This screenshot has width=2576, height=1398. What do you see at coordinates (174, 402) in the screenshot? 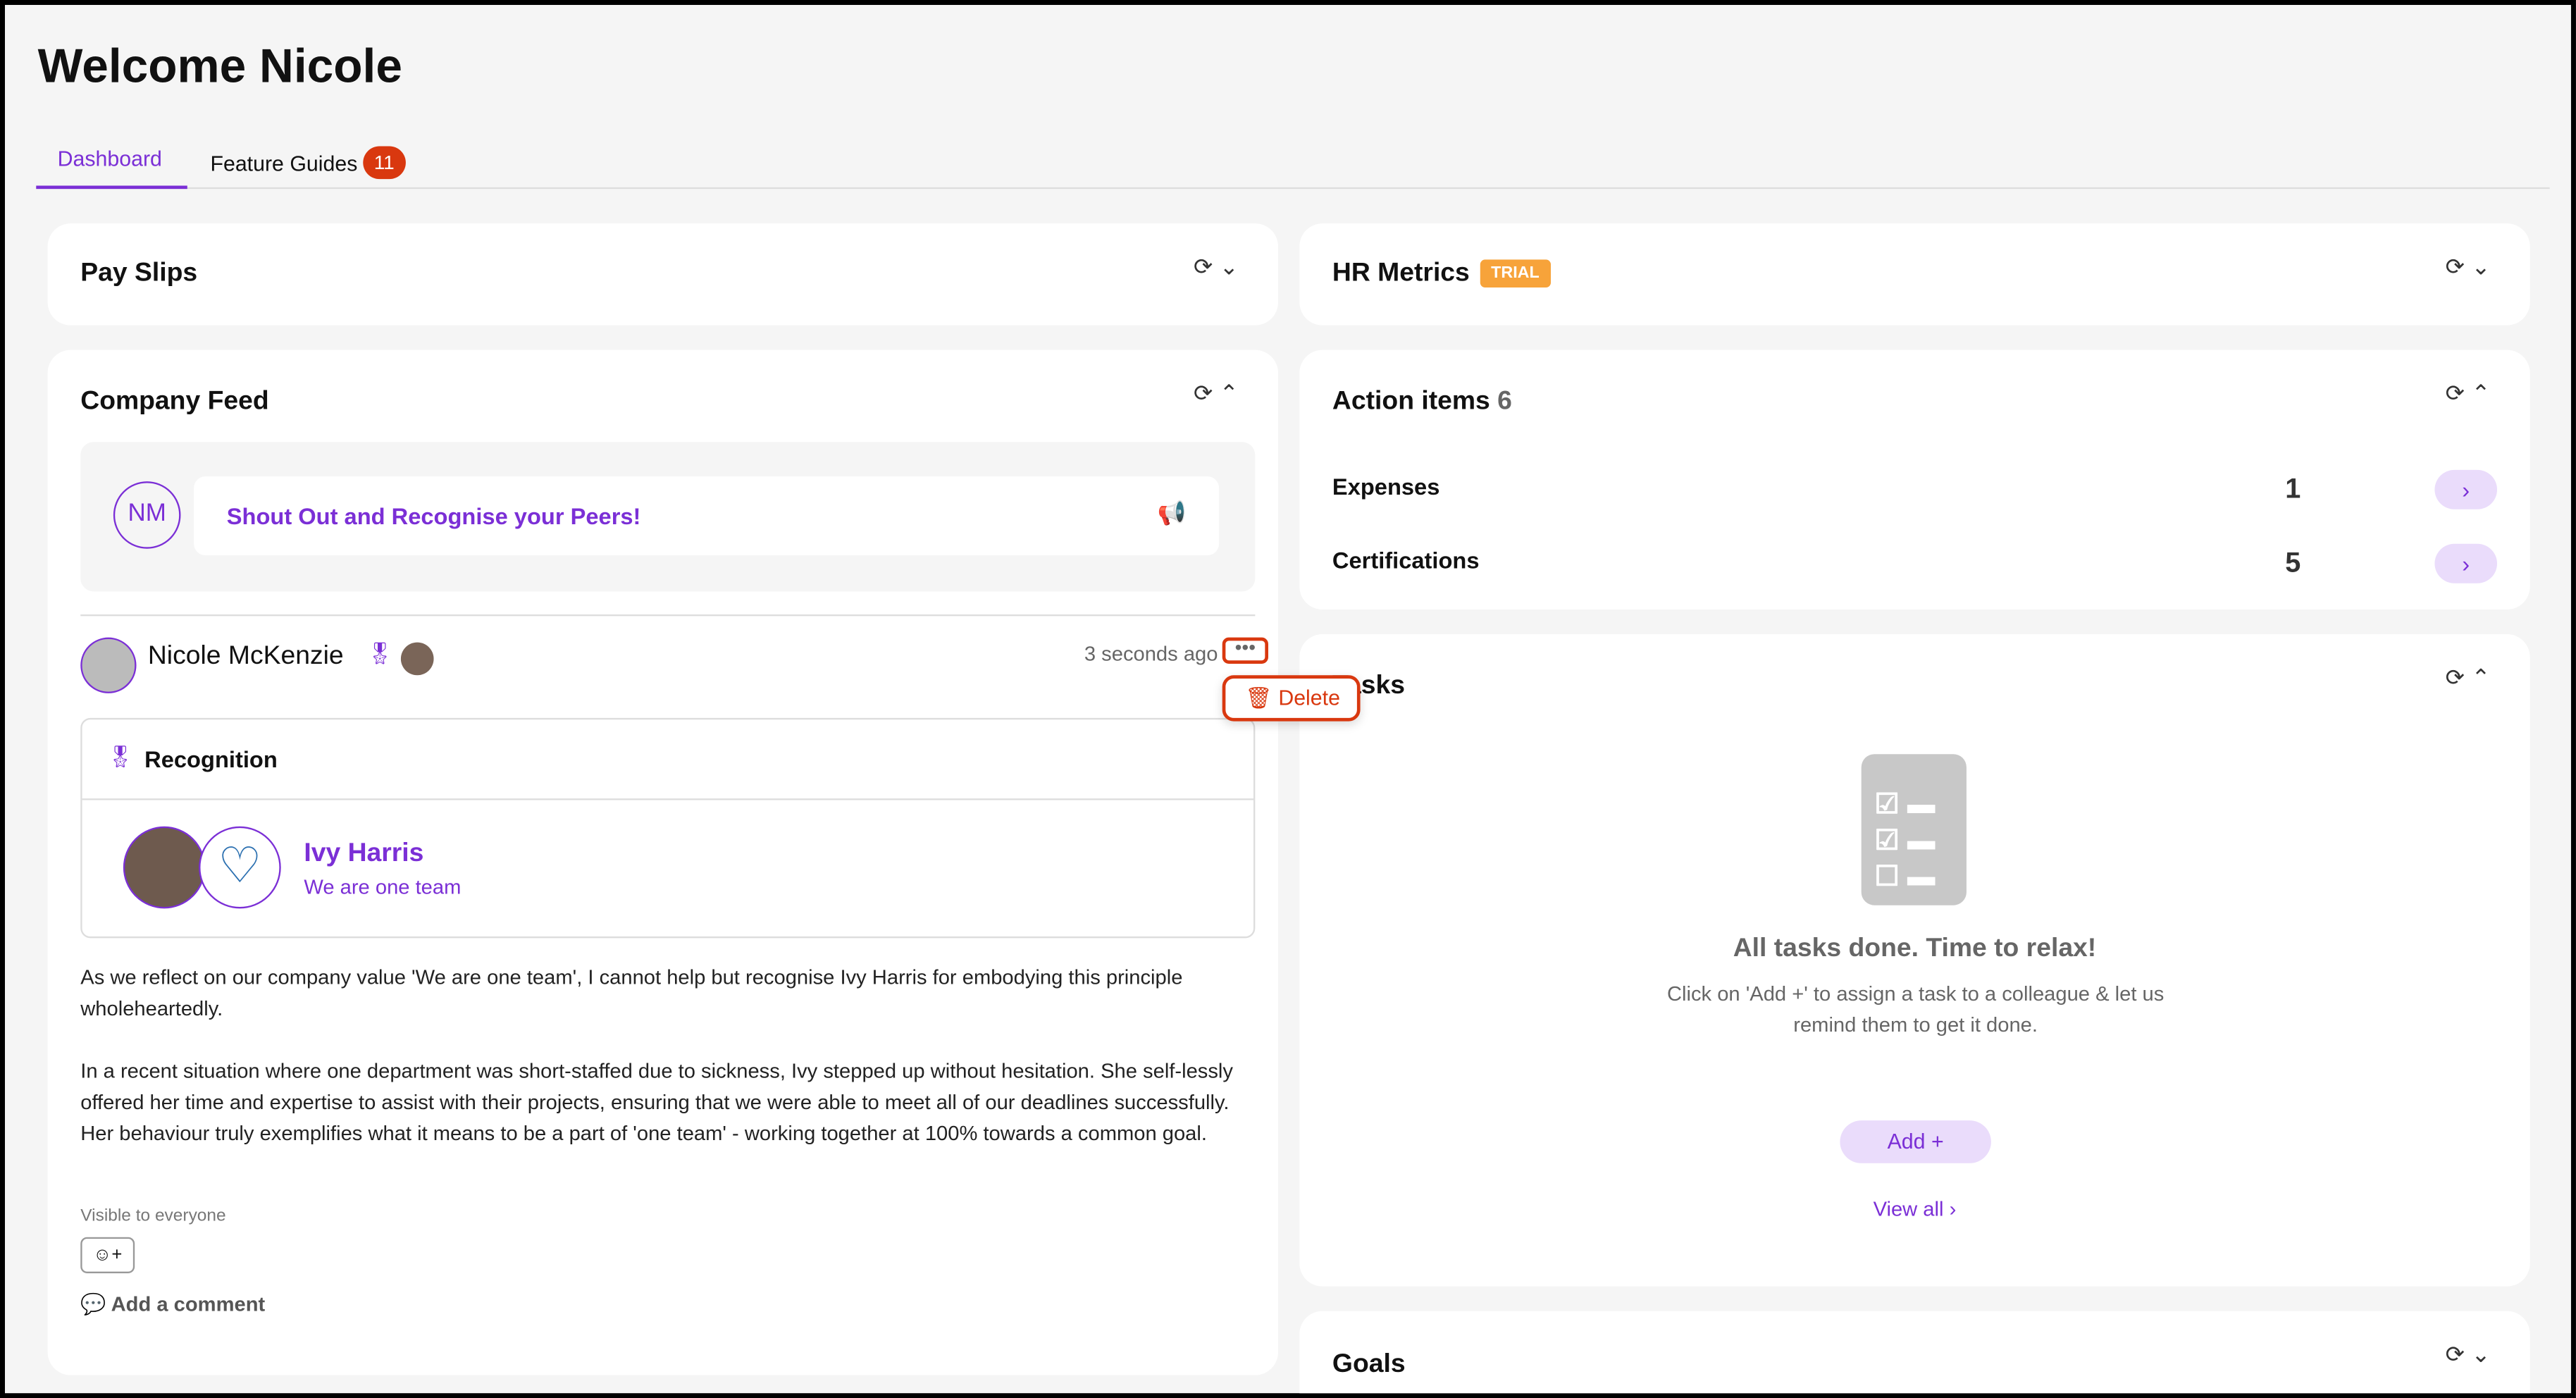
I see `card-title: Company Feed` at bounding box center [174, 402].